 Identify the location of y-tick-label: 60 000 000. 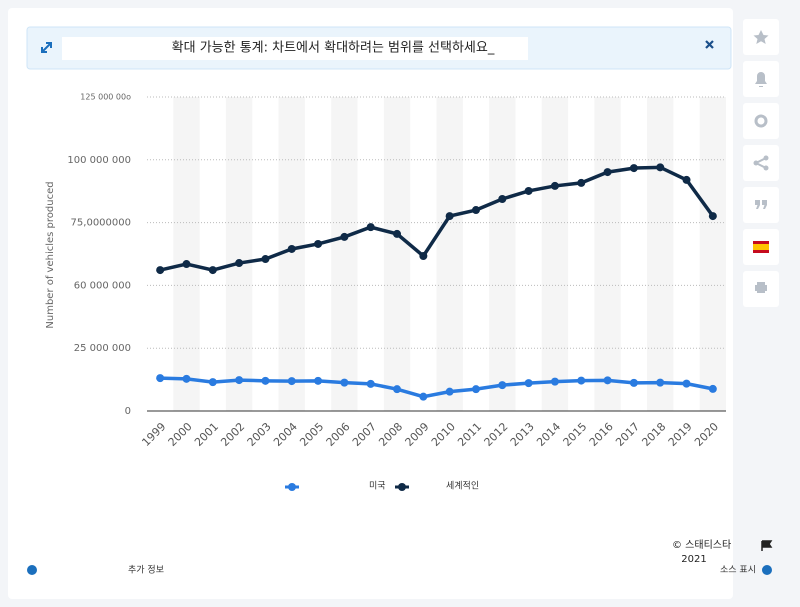
(102, 285).